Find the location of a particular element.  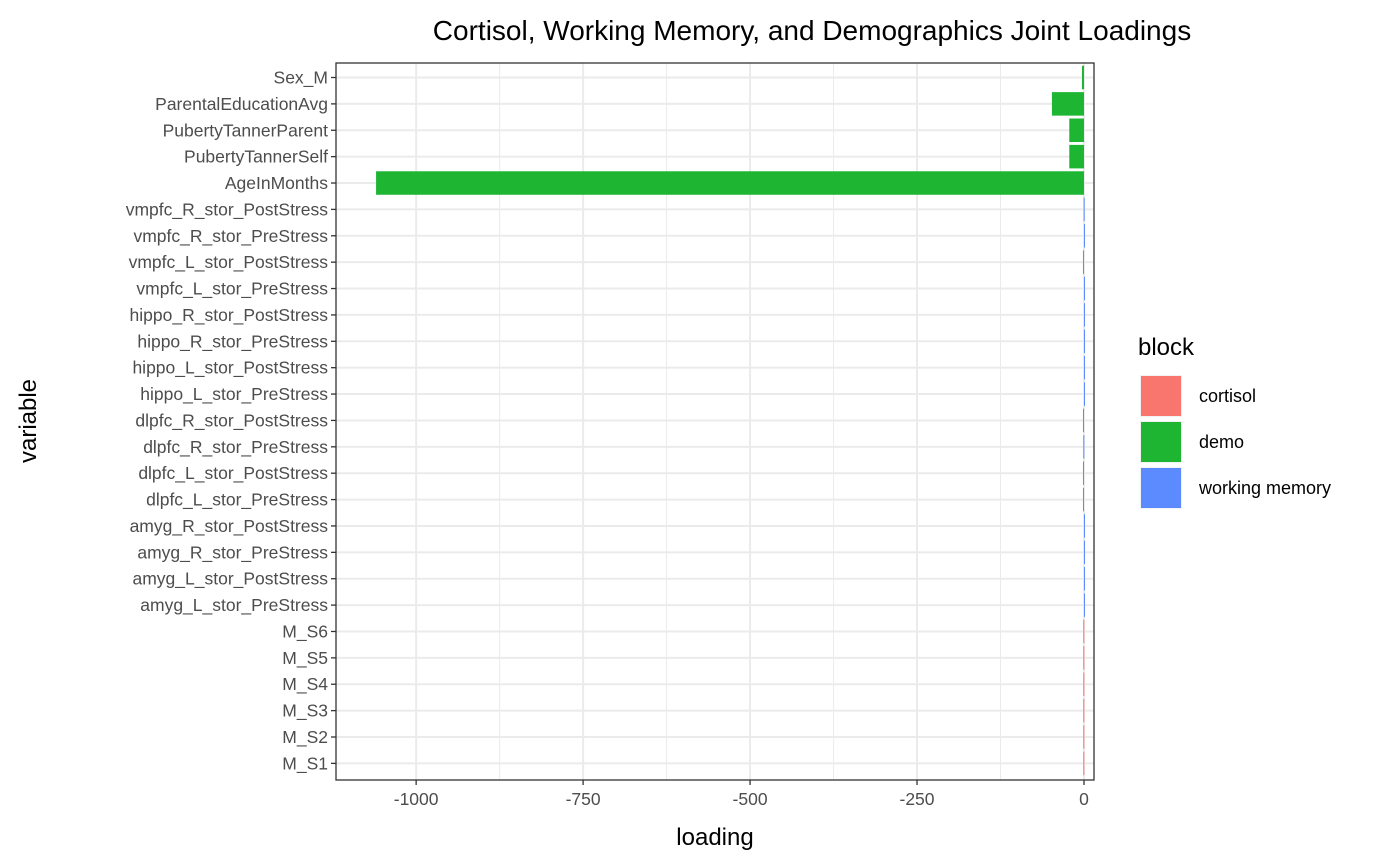

y-tick-label: M_S1 is located at coordinates (305, 763).